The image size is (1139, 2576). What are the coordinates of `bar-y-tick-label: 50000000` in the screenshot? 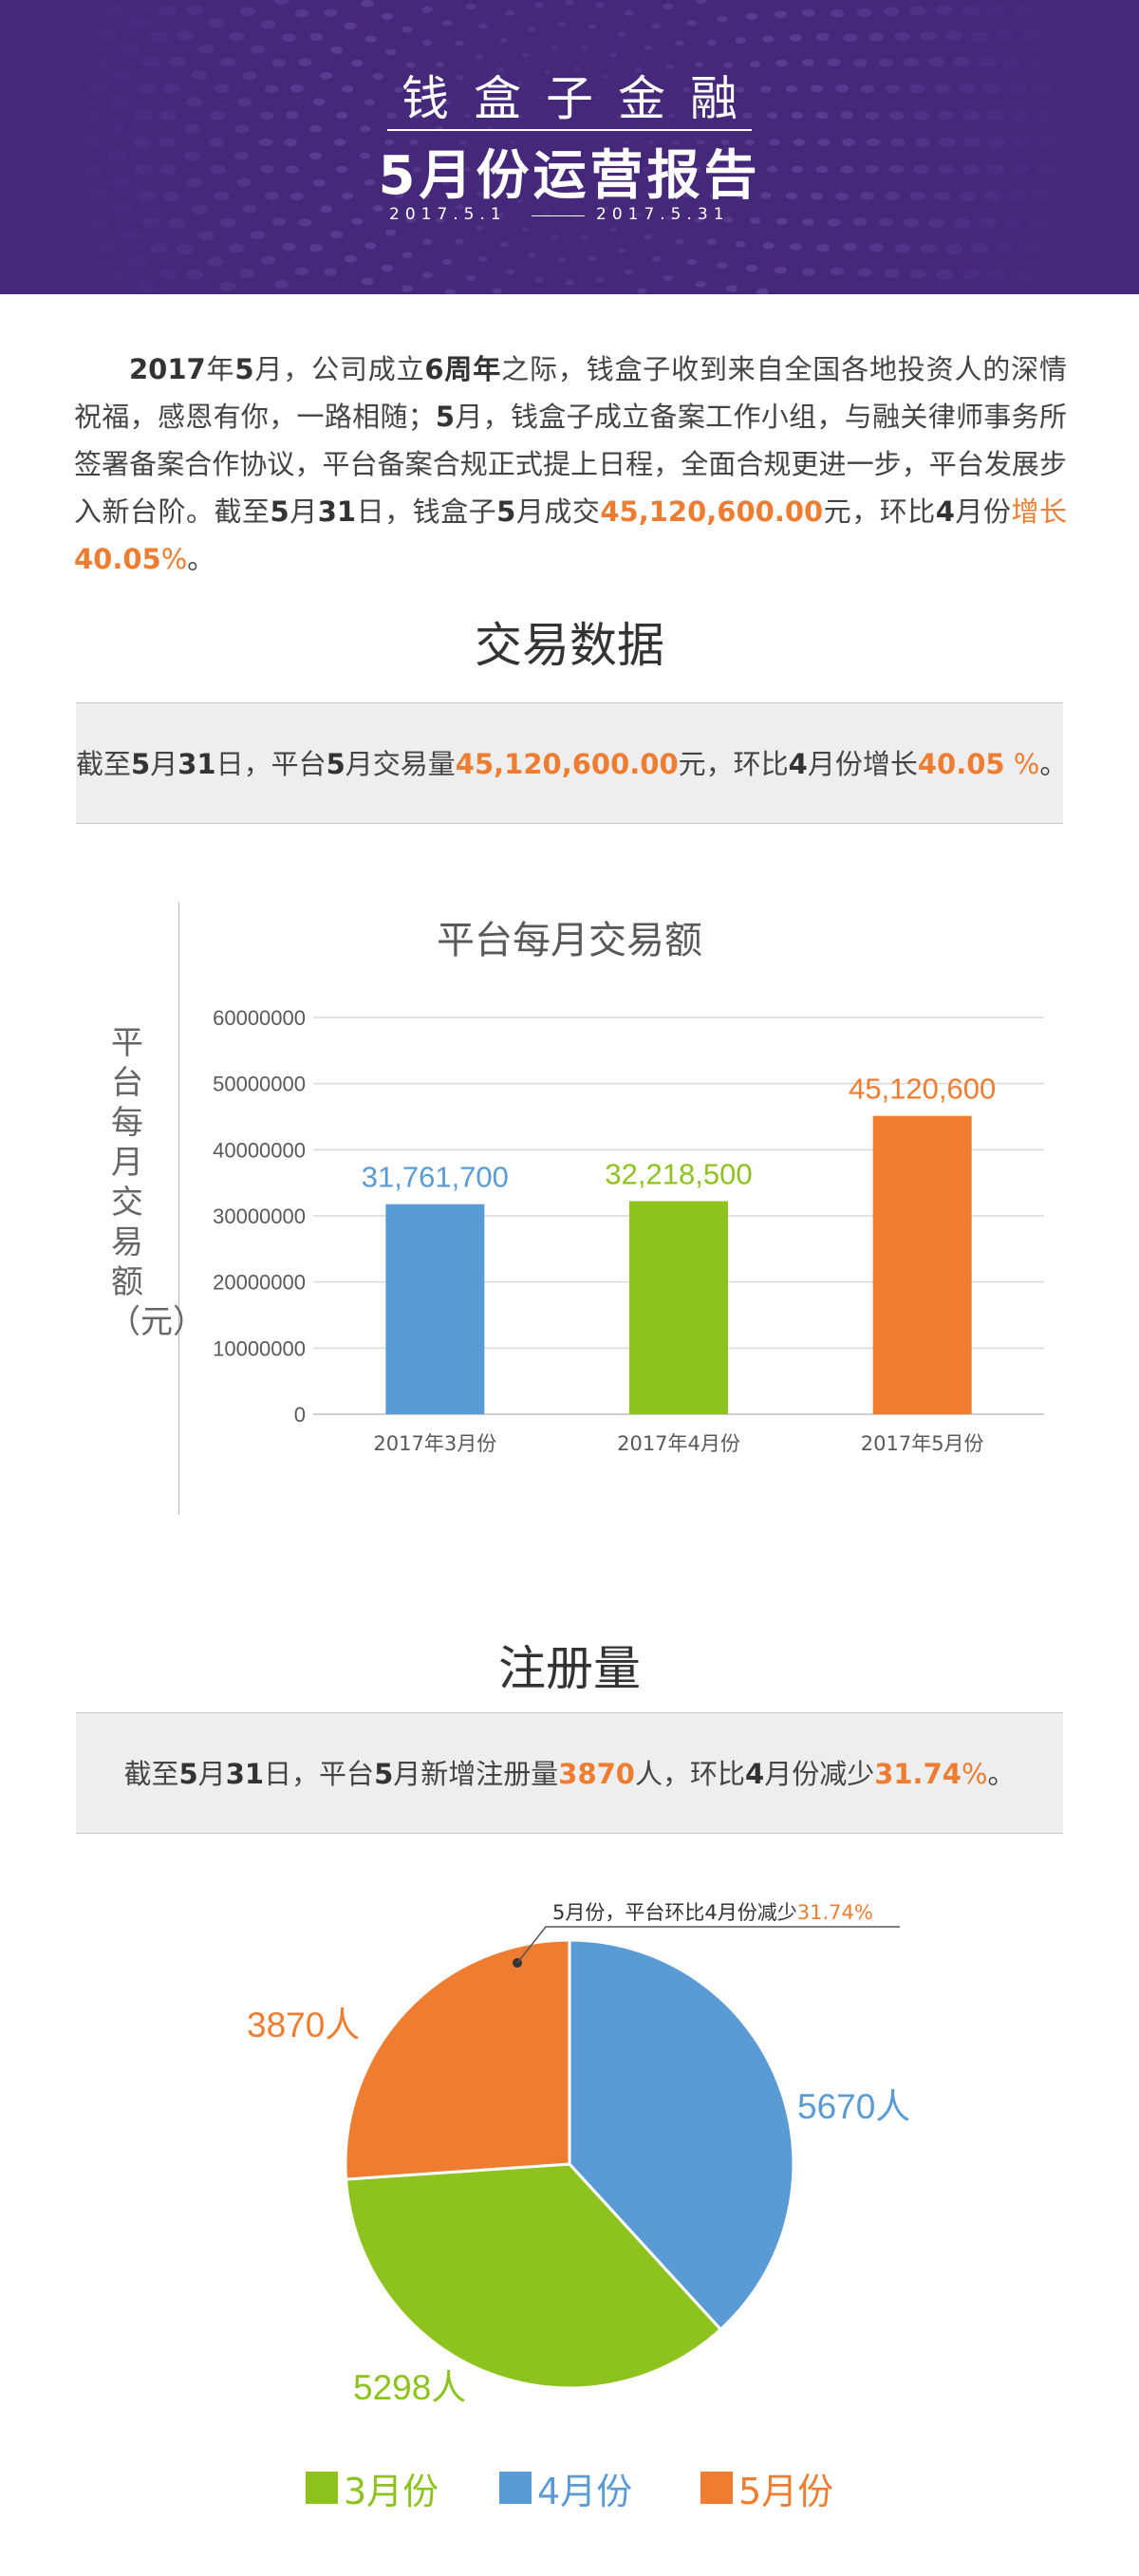 It's located at (259, 1084).